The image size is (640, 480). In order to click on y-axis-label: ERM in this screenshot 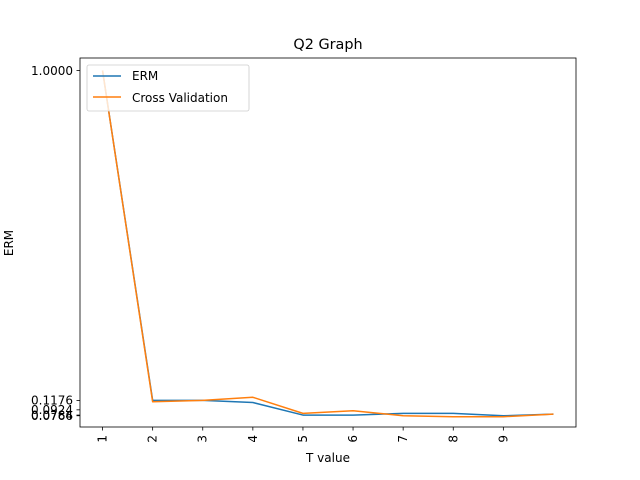, I will do `click(9, 243)`.